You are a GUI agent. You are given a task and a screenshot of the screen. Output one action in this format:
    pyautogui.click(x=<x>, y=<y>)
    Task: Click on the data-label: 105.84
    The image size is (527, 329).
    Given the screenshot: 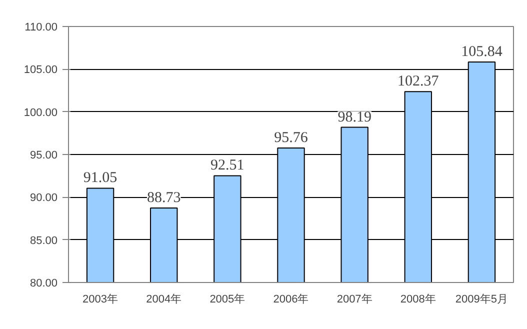 What is the action you would take?
    pyautogui.click(x=482, y=52)
    